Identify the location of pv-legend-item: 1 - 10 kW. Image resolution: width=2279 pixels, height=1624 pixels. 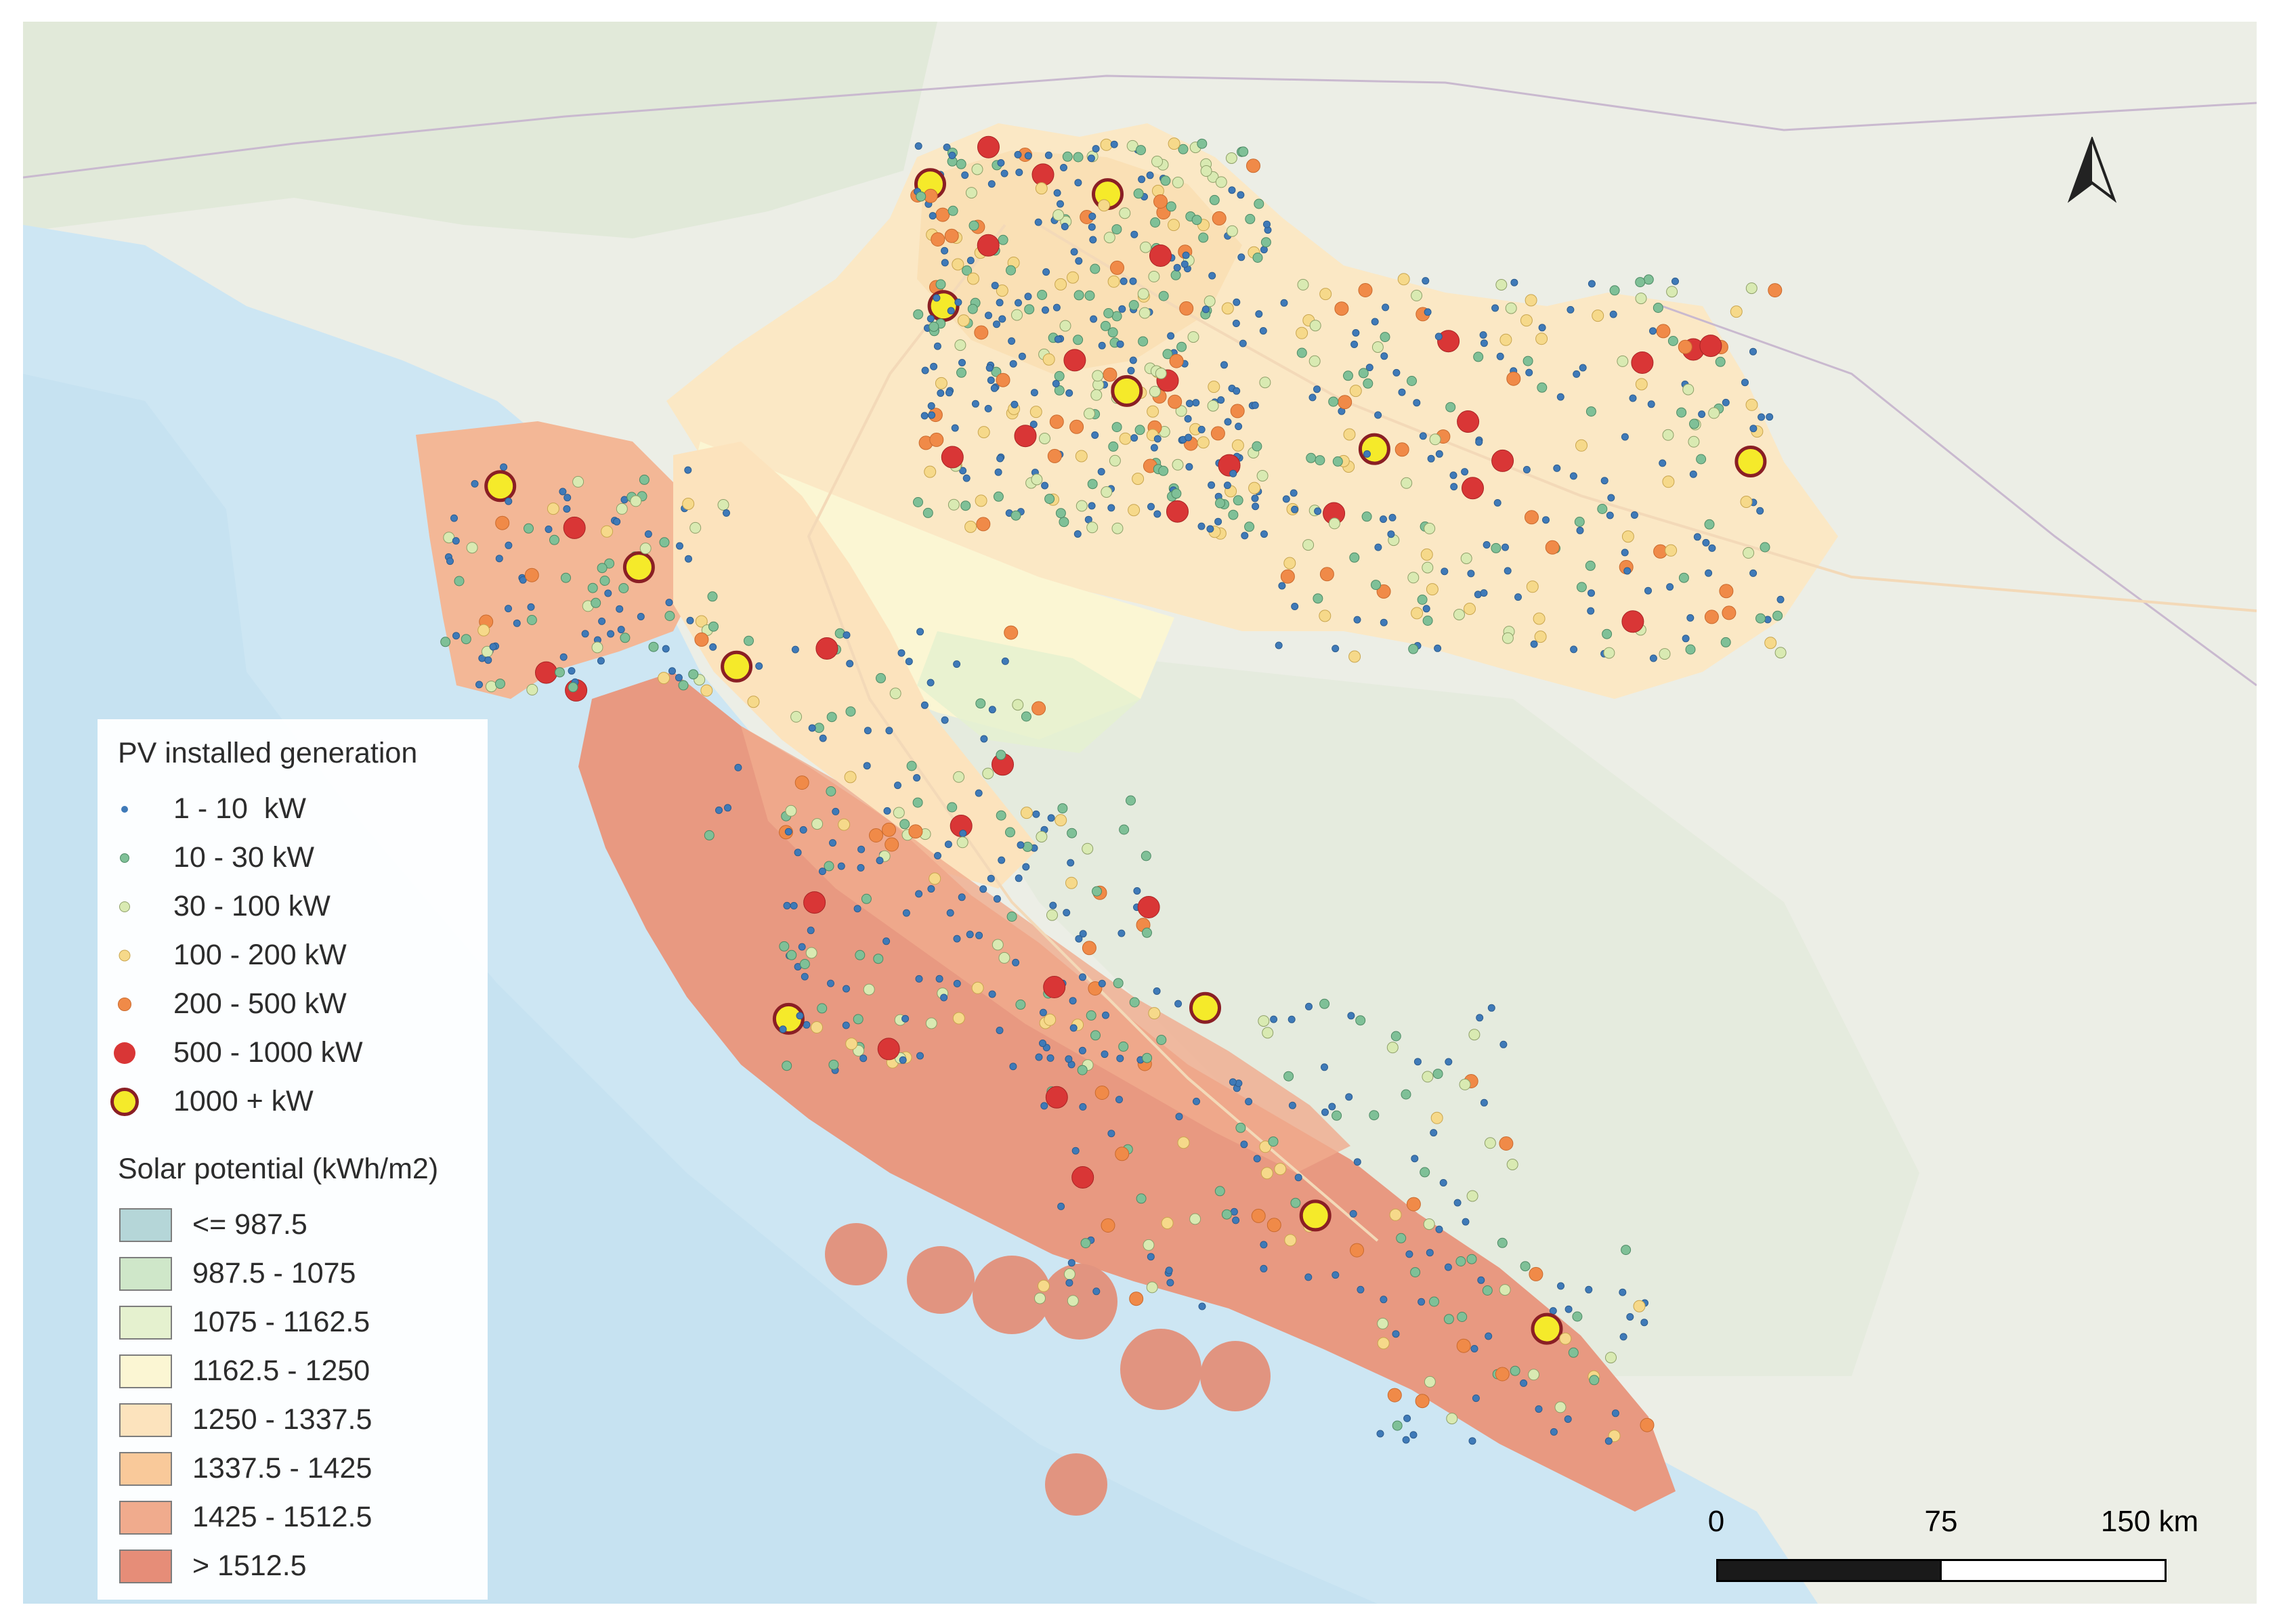
(301, 809).